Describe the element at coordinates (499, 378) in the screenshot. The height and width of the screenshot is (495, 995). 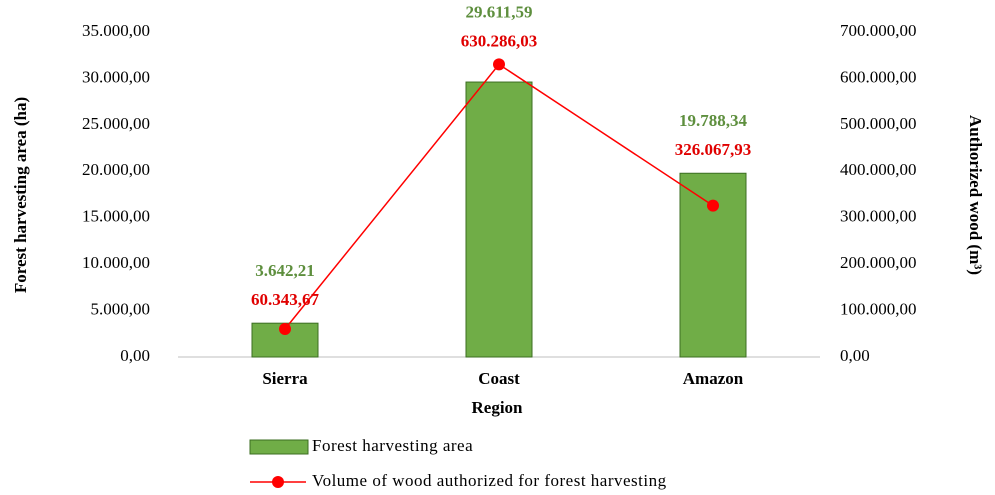
I see `x-tick-label: Coast` at that location.